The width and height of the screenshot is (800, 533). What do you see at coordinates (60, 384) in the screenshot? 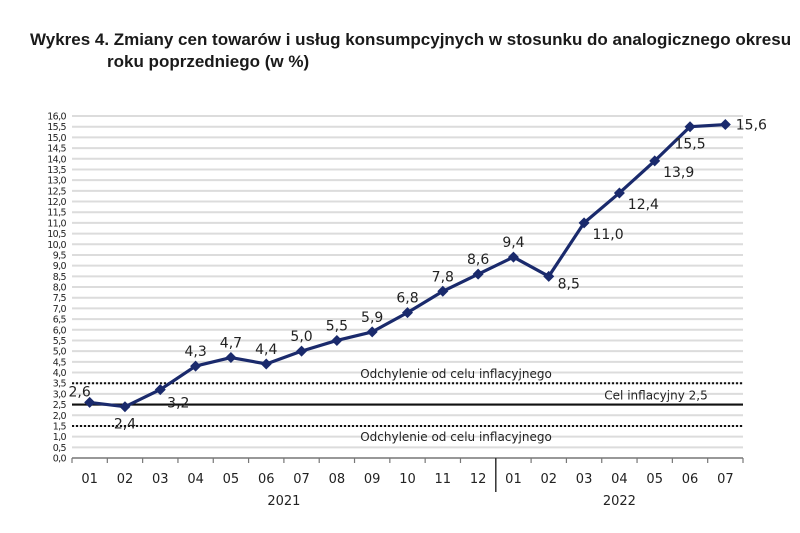
I see `y-tick-label: 3,5` at bounding box center [60, 384].